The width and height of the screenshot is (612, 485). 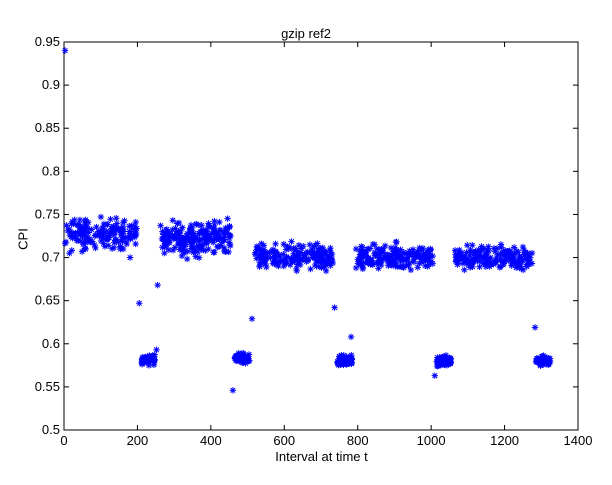 I want to click on x-axis-label: Interval at time t, so click(x=306, y=456).